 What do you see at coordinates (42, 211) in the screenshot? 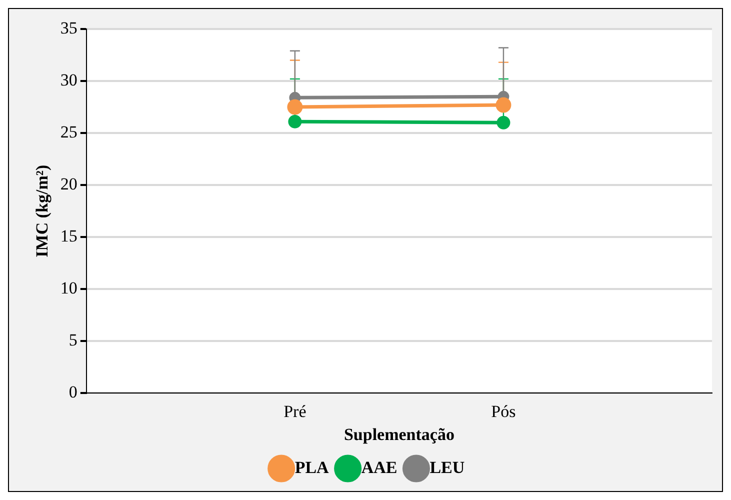
I see `y-axis-title: IMC (kg/m²)` at bounding box center [42, 211].